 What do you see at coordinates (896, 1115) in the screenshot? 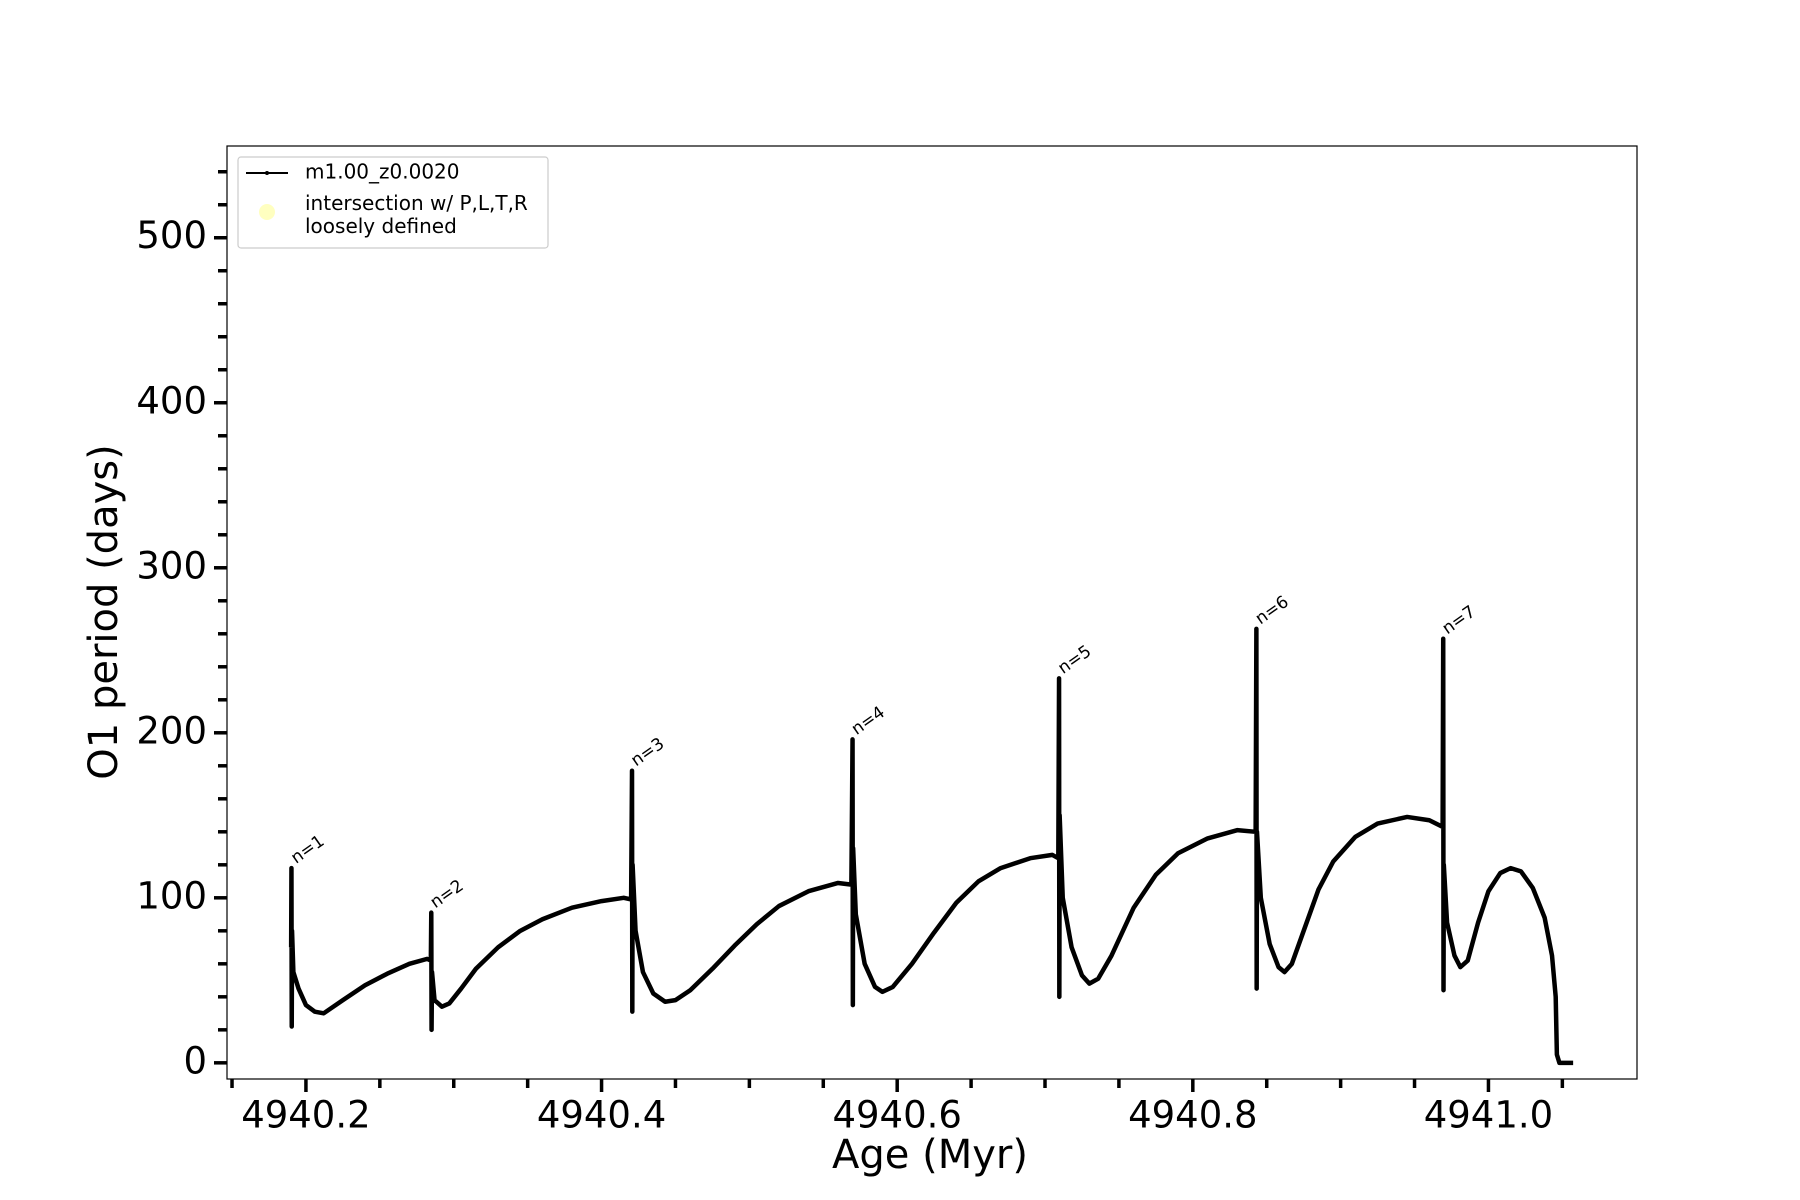
I see `x-tick-label: 4940.6` at bounding box center [896, 1115].